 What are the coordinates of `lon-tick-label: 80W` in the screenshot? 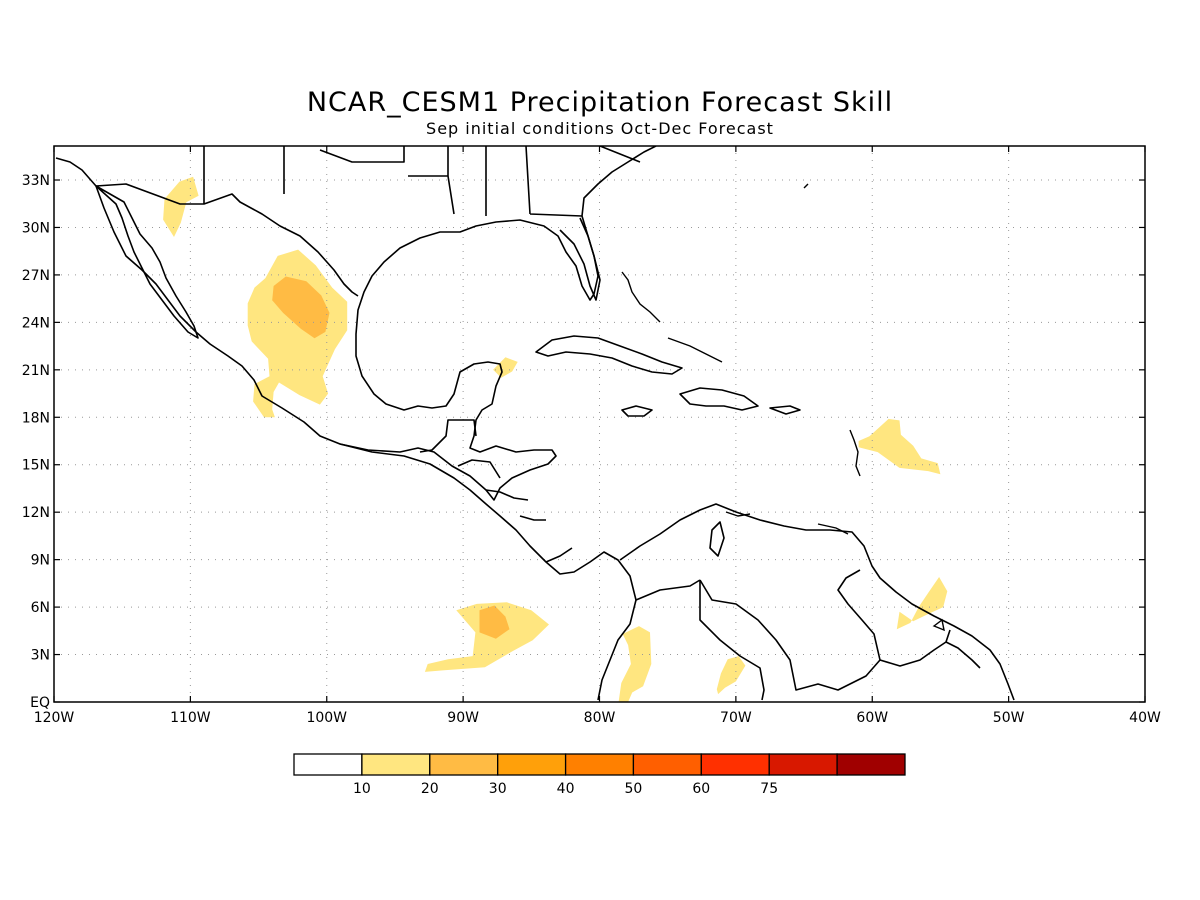 It's located at (600, 718).